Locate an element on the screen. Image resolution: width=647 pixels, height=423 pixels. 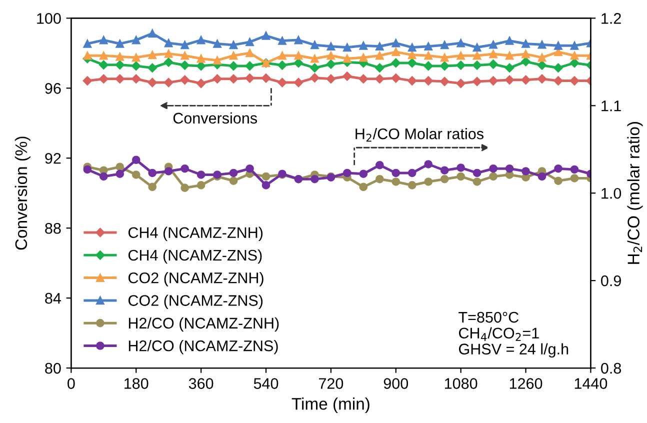
annotation: H$_{2}$/CO Molar ratios is located at coordinates (420, 135).